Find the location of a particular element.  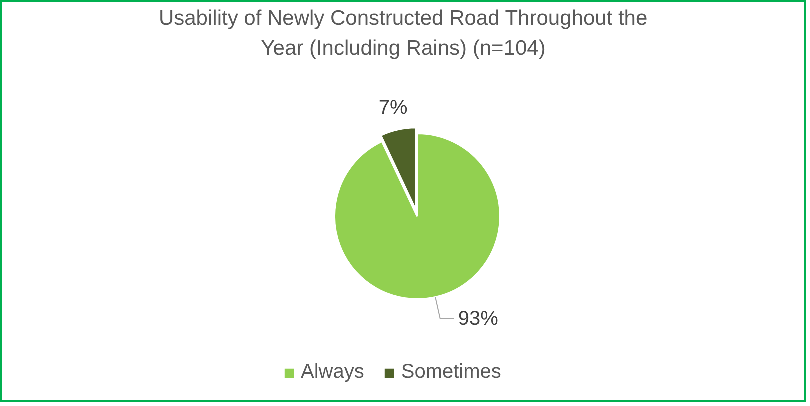

data-label: 7% is located at coordinates (393, 108).